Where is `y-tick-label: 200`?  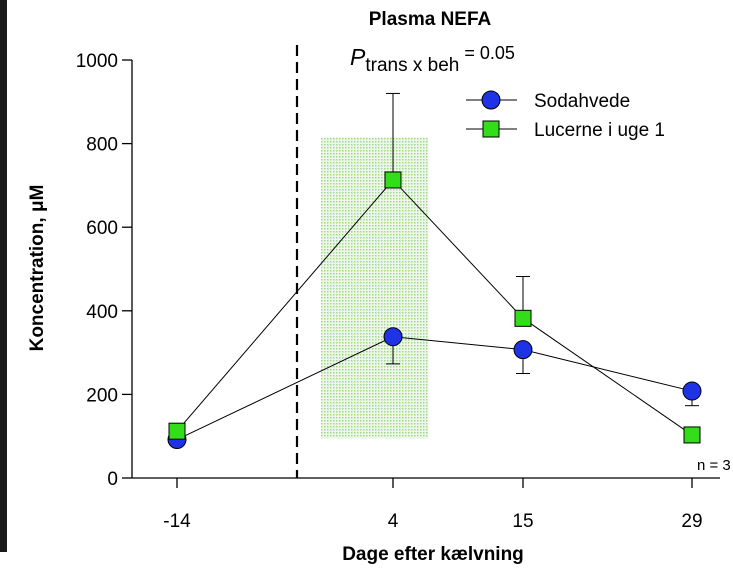 y-tick-label: 200 is located at coordinates (102, 395).